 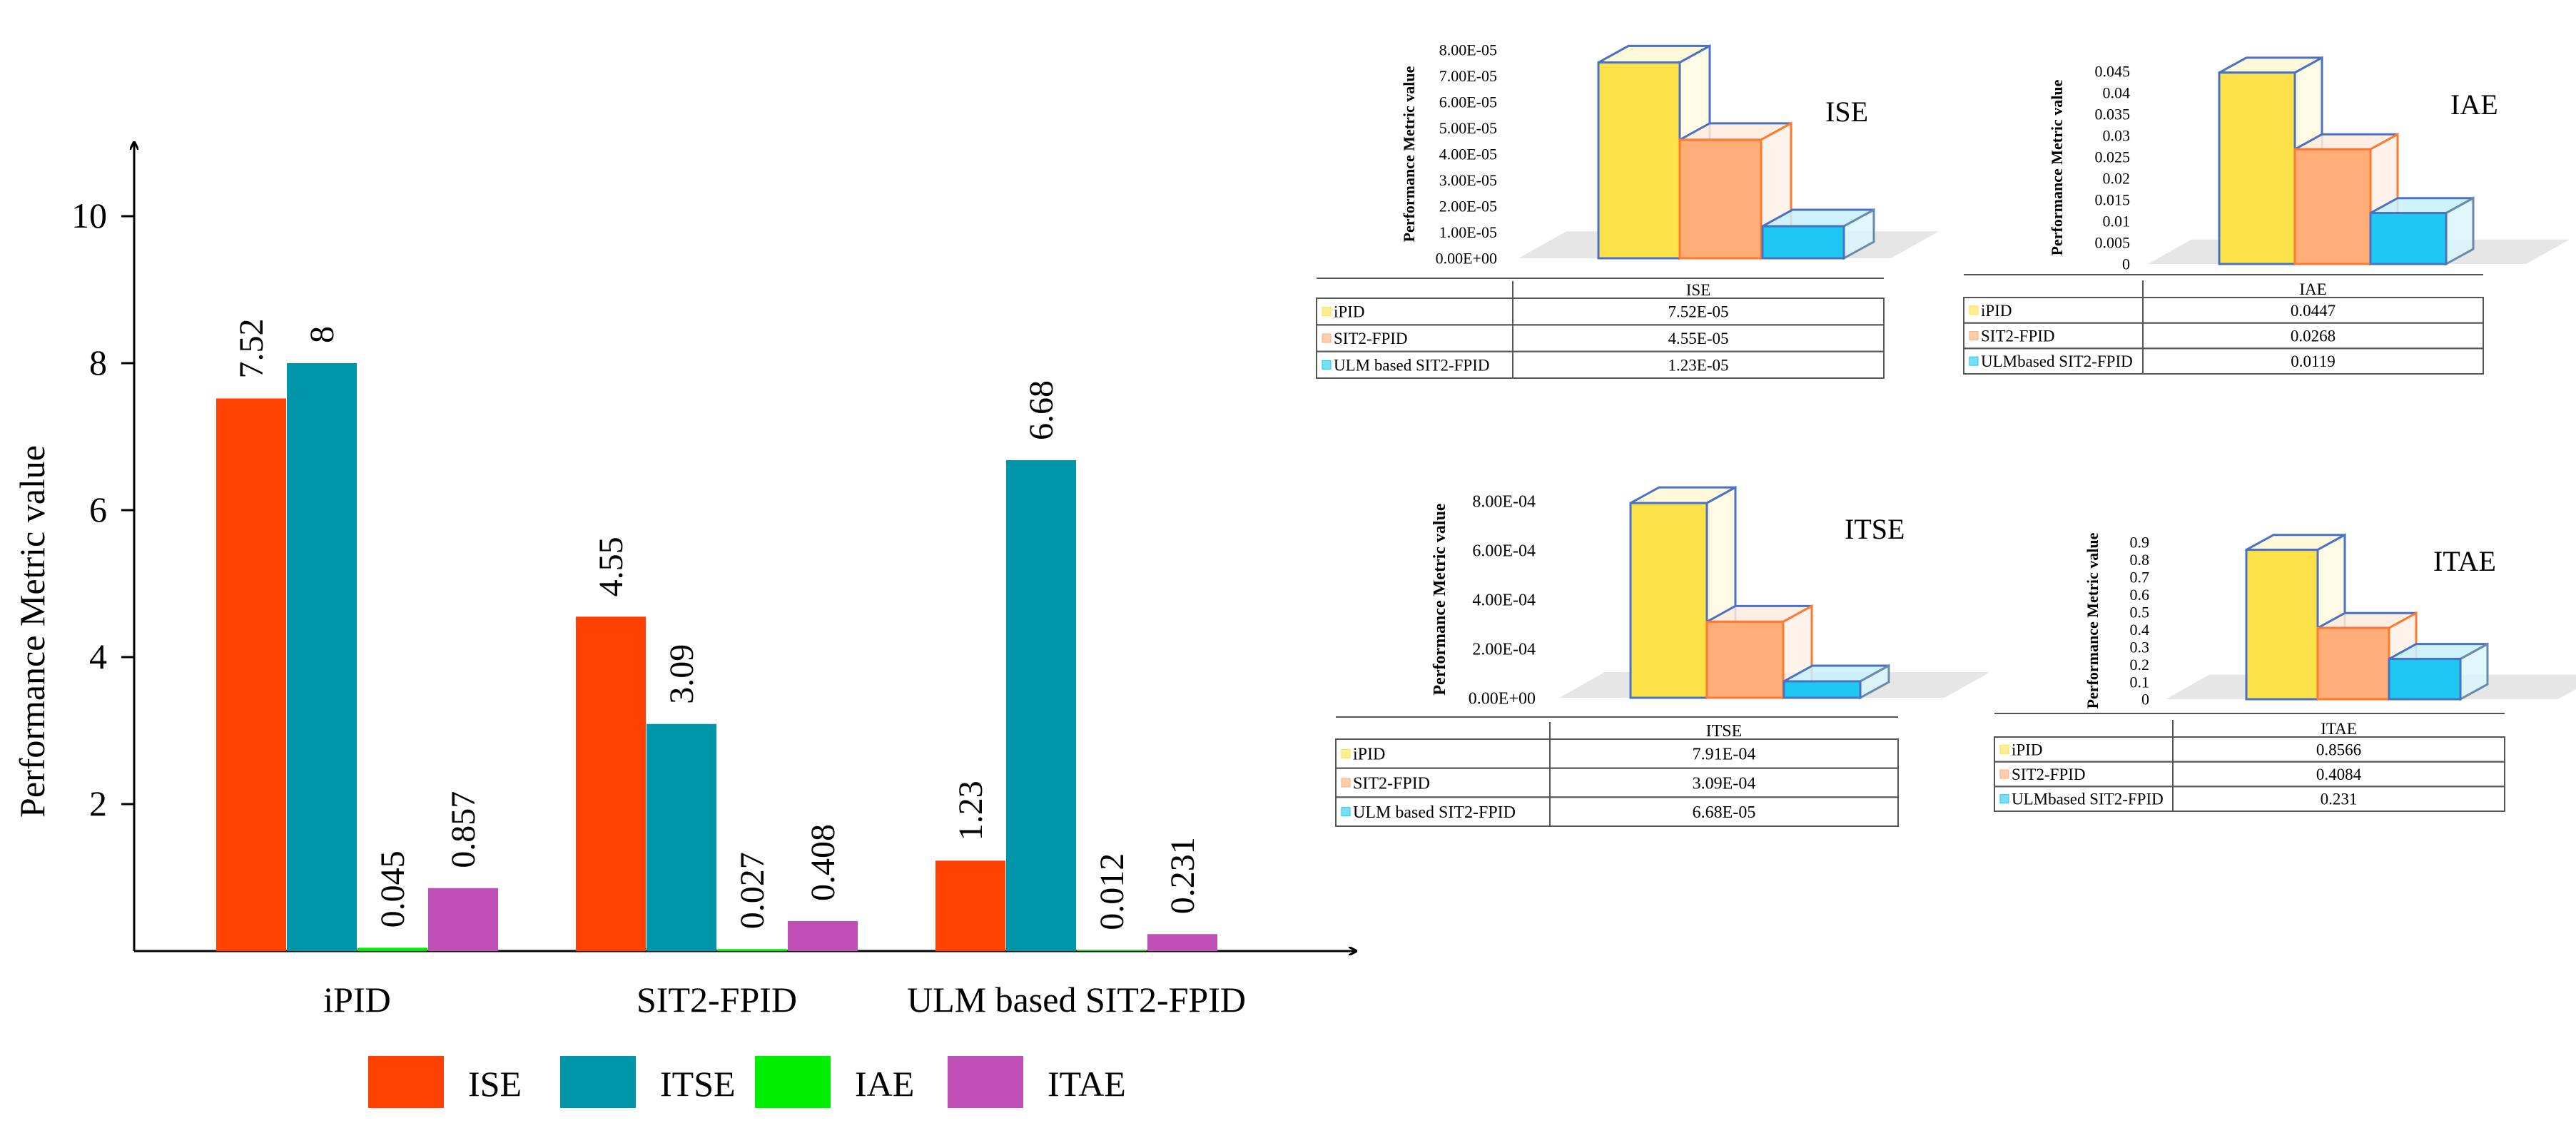 What do you see at coordinates (2113, 243) in the screenshot?
I see `y-tick-label: 0.005` at bounding box center [2113, 243].